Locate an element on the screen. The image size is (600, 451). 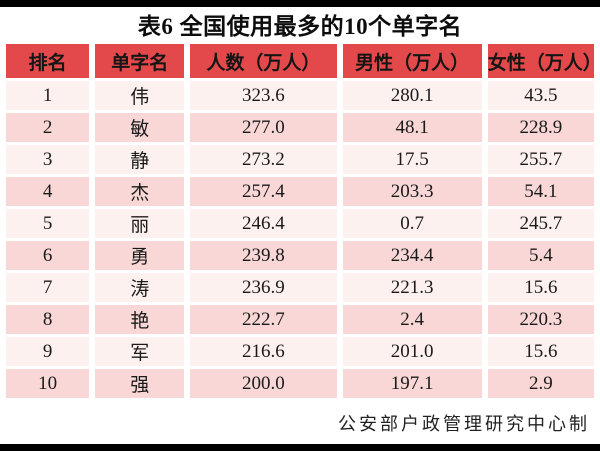
table-cell: 军 is located at coordinates (140, 351).